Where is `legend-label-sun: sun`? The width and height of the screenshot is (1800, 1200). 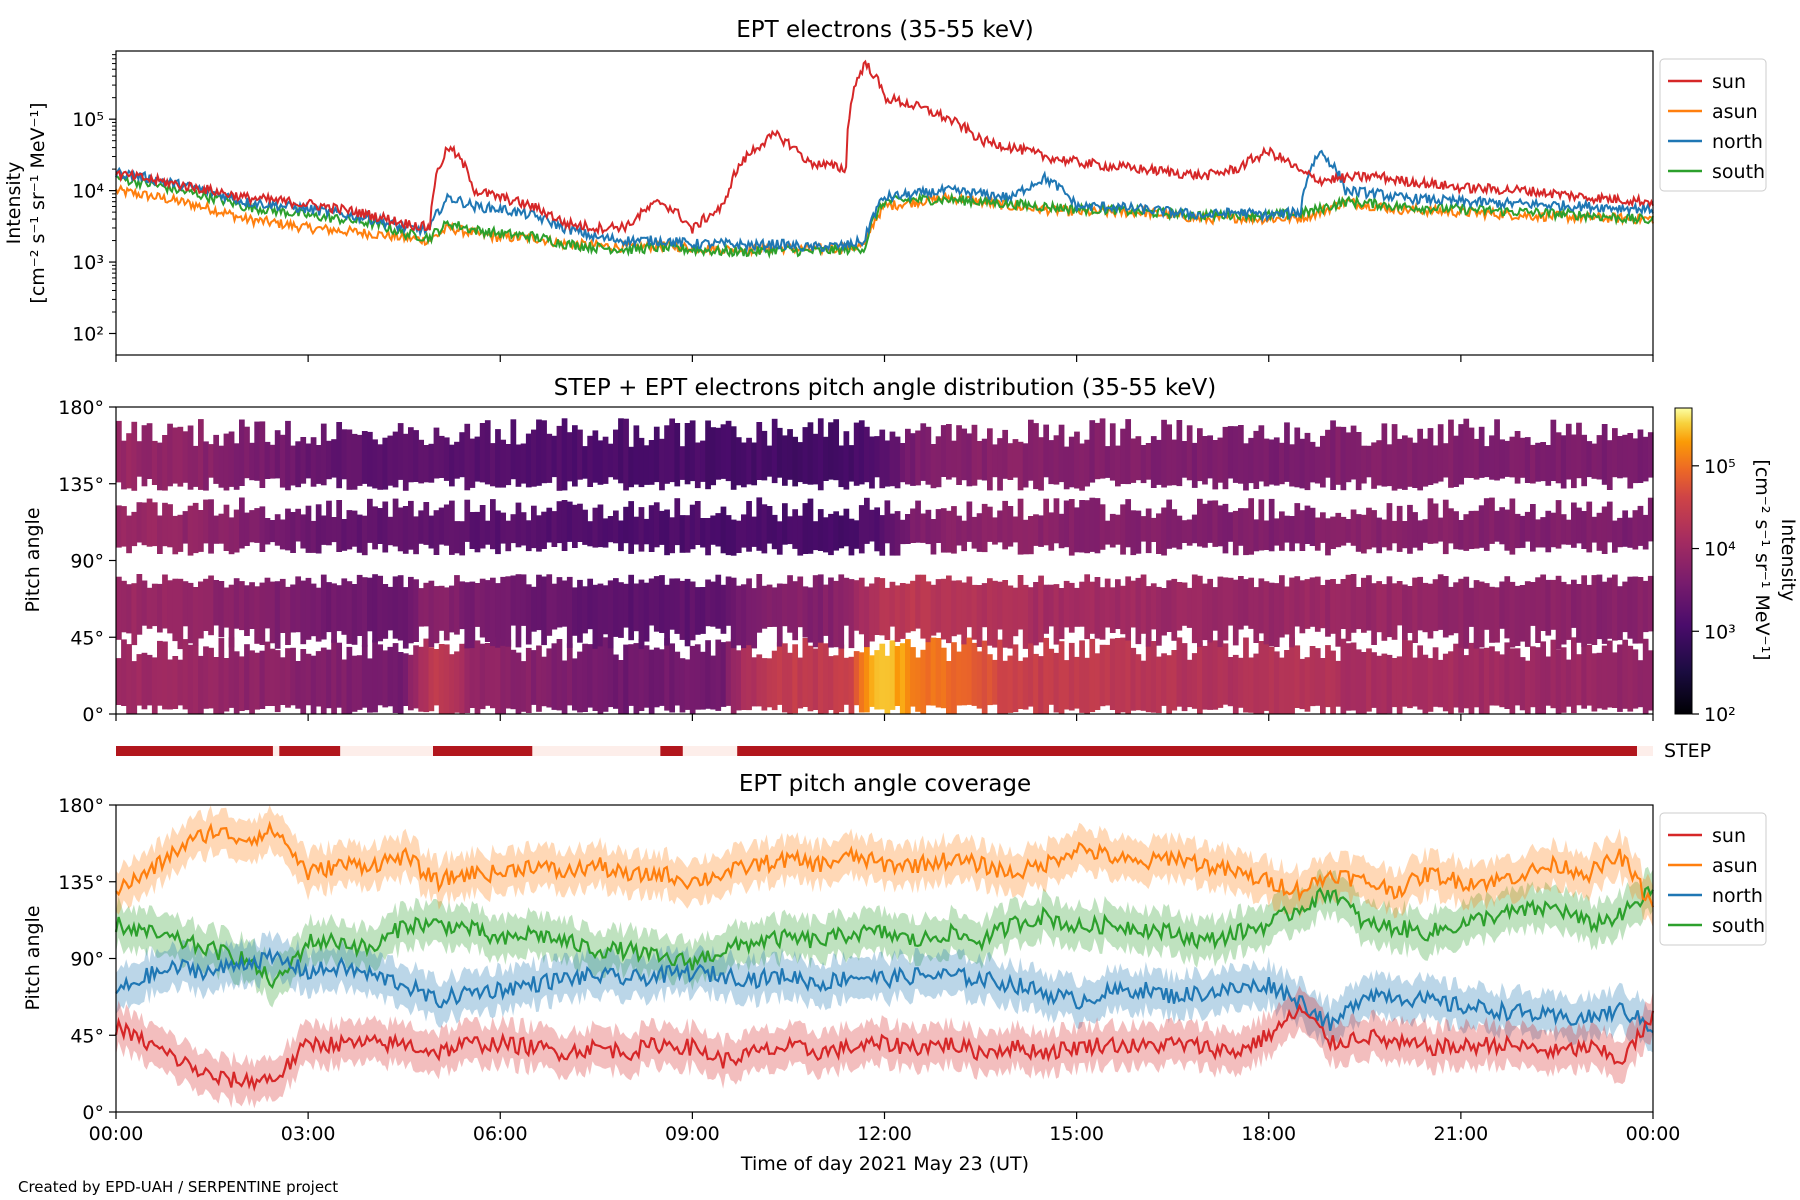 legend-label-sun: sun is located at coordinates (1729, 836).